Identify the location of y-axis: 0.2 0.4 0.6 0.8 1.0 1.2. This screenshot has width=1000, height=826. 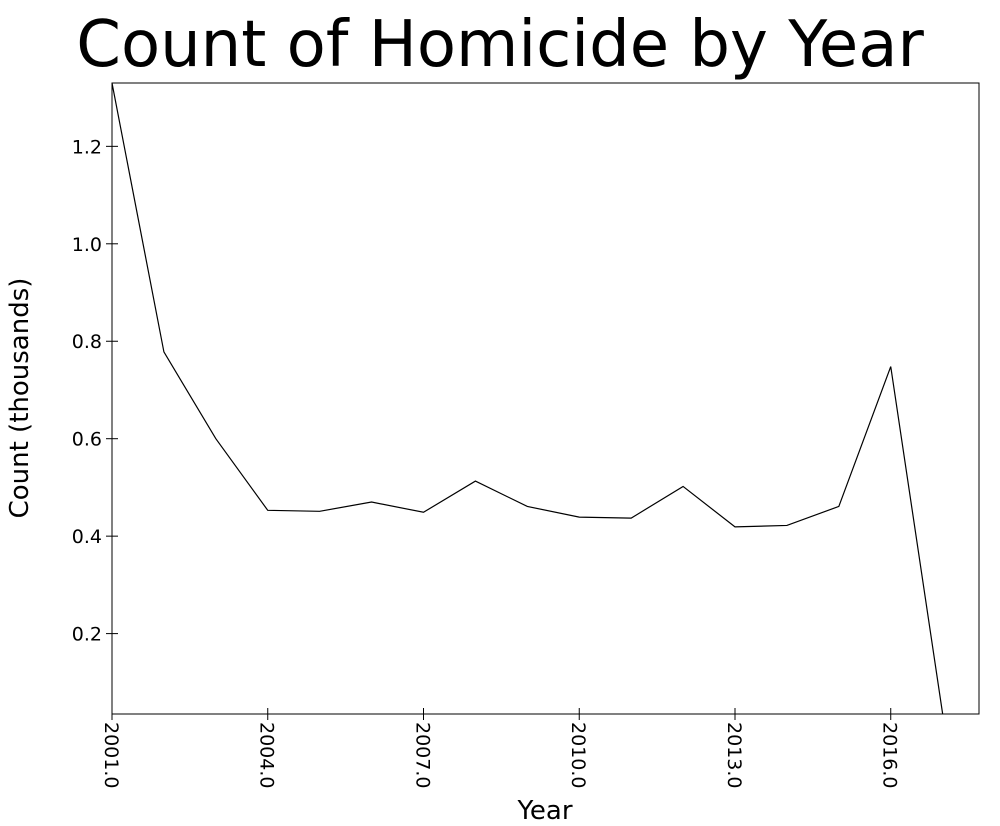
(95, 391).